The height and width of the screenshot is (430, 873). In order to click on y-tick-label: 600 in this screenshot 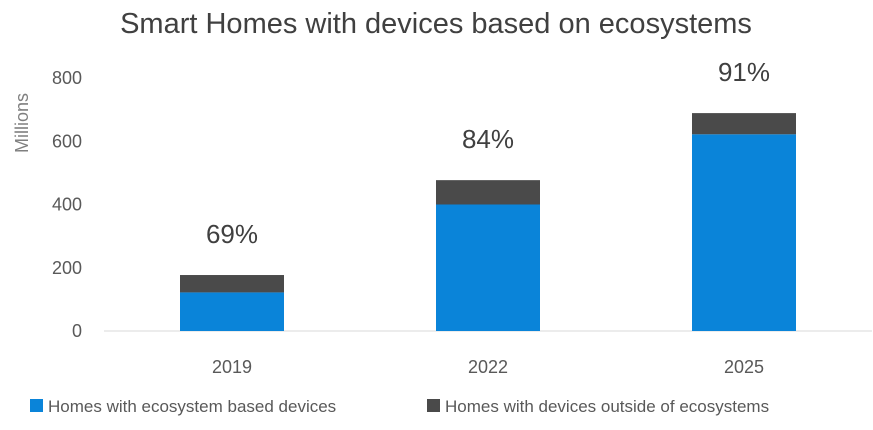, I will do `click(67, 141)`.